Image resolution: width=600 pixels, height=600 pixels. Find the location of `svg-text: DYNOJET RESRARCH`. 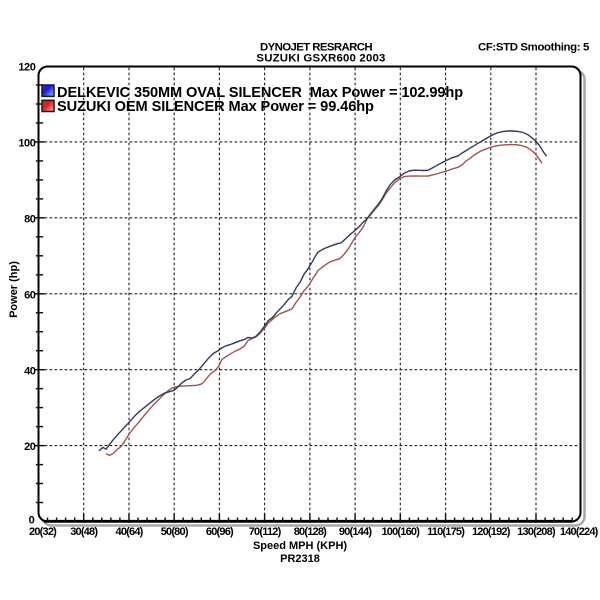

svg-text: DYNOJET RESRARCH is located at coordinates (316, 47).